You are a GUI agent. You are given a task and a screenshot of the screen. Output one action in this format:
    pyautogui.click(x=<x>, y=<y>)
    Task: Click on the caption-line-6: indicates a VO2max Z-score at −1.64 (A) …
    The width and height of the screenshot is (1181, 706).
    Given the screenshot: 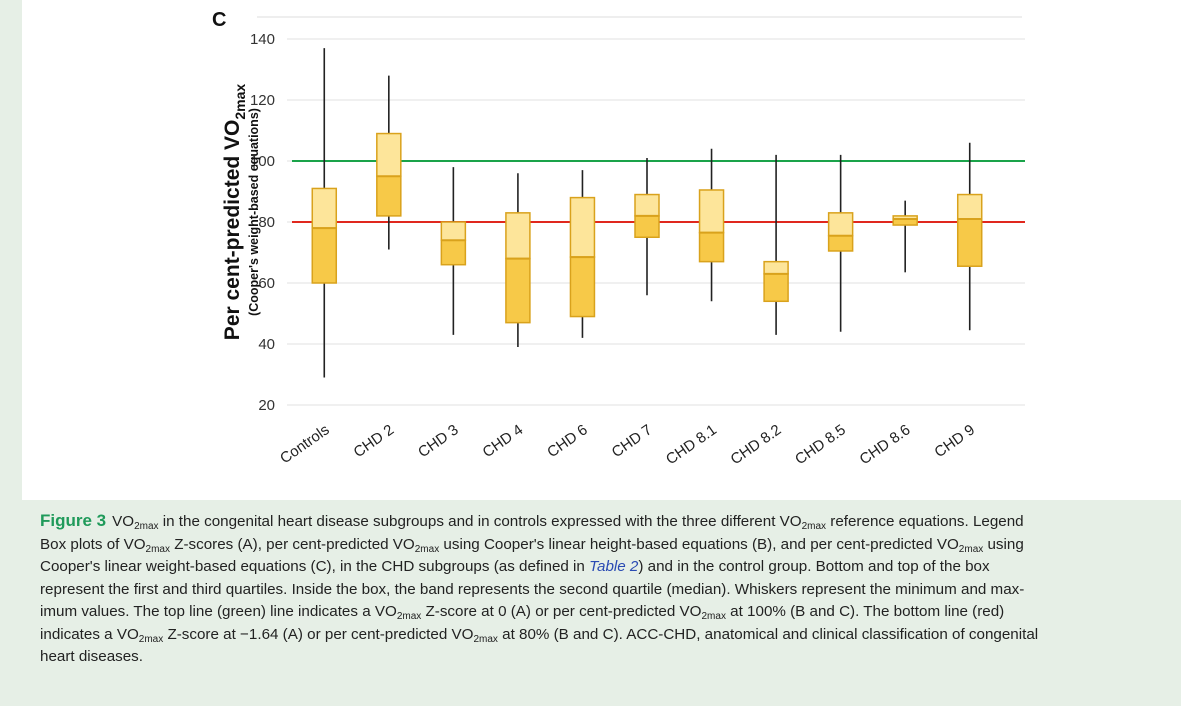 What is the action you would take?
    pyautogui.click(x=610, y=635)
    